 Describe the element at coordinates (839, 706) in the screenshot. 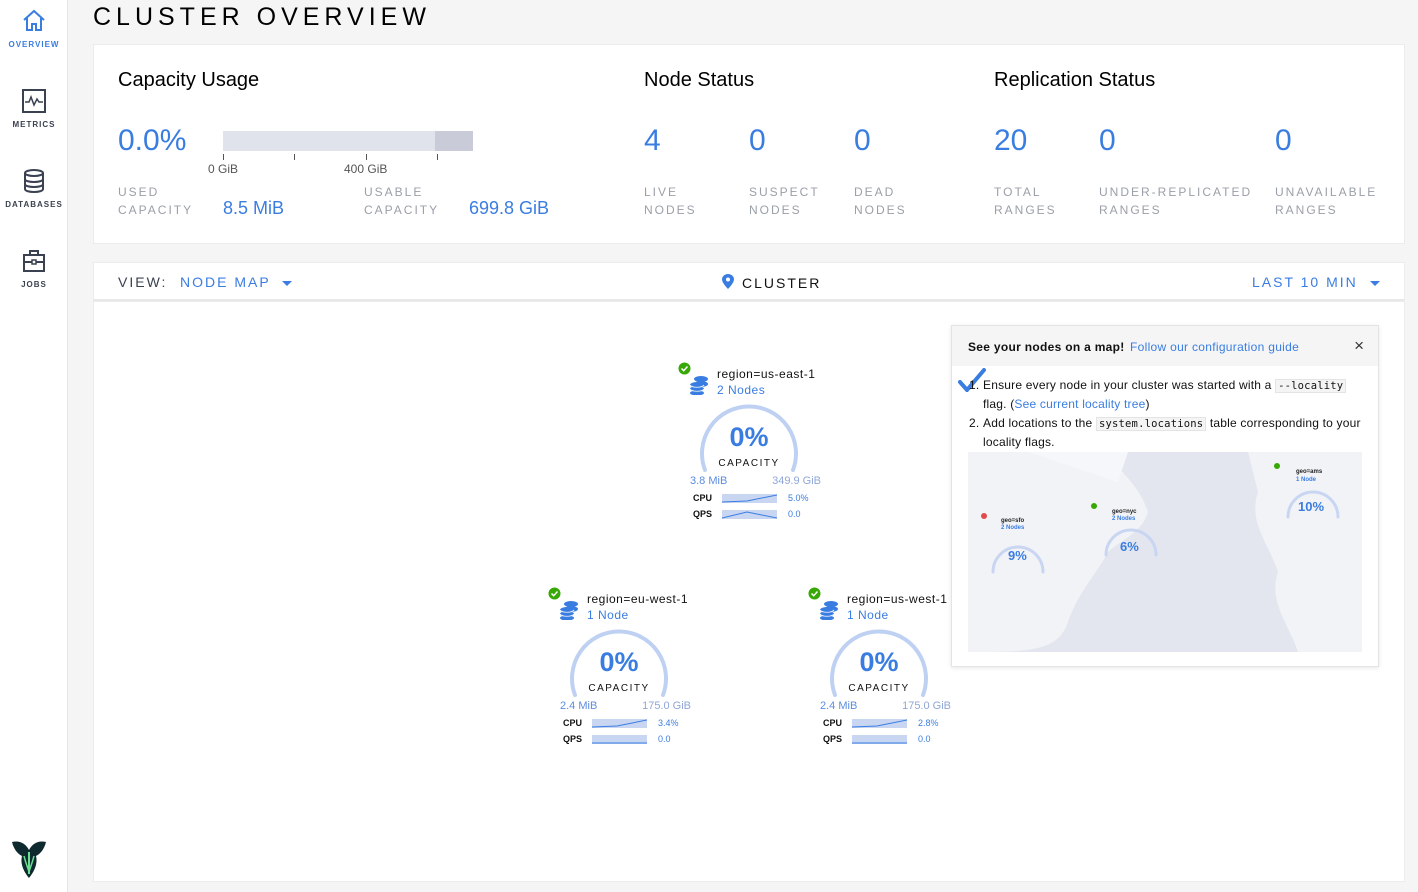

I see `used-value: 2.4 MiB` at that location.